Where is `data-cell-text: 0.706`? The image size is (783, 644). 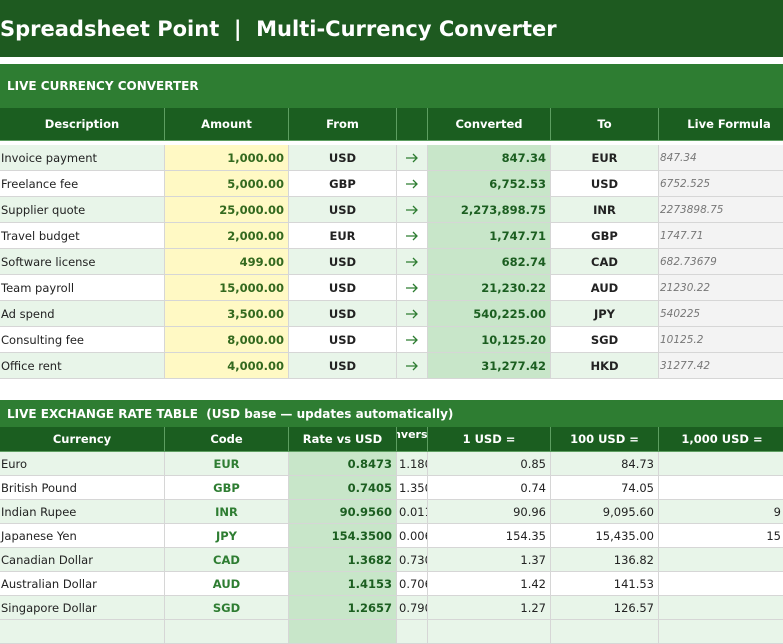
data-cell-text: 0.706 is located at coordinates (413, 583).